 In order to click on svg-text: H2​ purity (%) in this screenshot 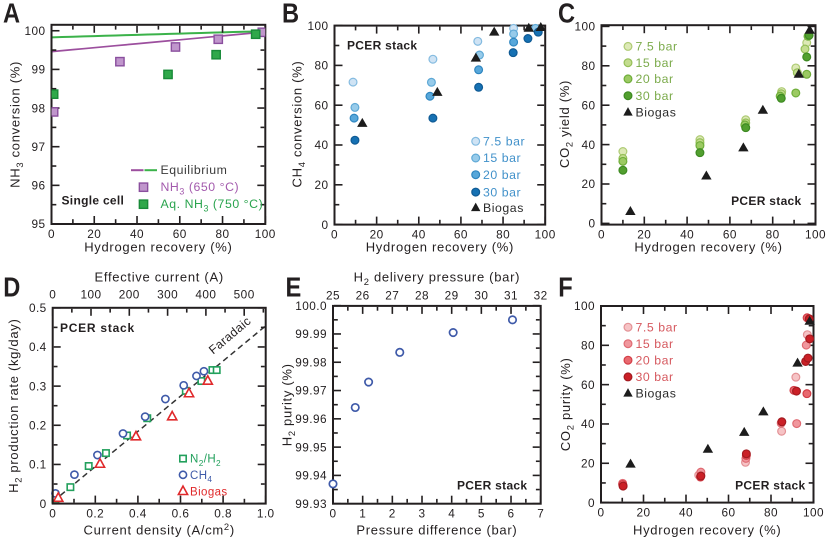, I will do `click(289, 404)`.